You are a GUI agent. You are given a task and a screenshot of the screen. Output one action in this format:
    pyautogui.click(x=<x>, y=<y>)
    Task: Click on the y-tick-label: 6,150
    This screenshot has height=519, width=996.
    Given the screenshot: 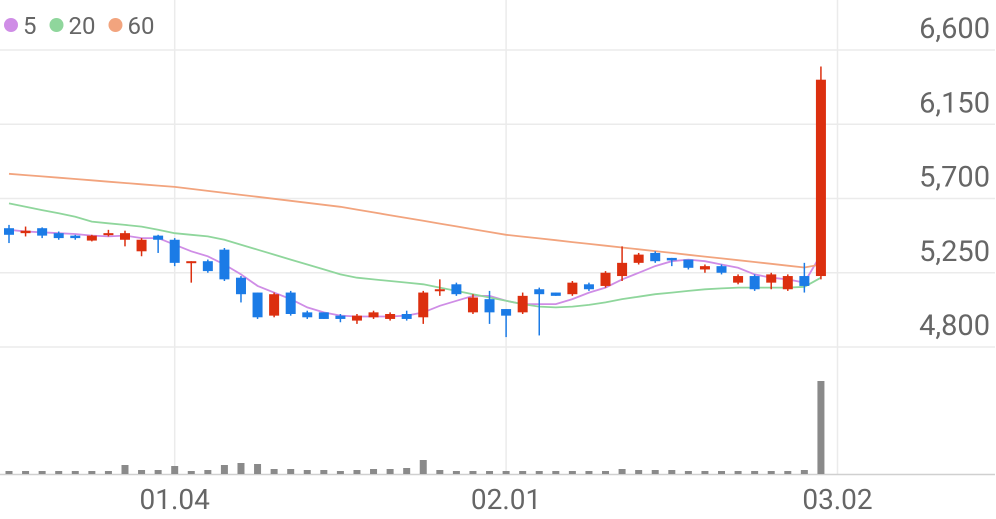 What is the action you would take?
    pyautogui.click(x=954, y=103)
    